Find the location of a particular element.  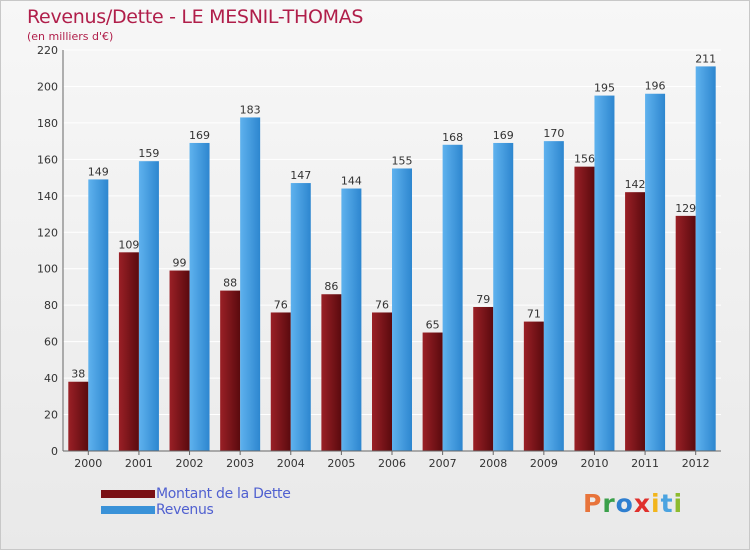

y-tick-label: 80 is located at coordinates (51, 305).